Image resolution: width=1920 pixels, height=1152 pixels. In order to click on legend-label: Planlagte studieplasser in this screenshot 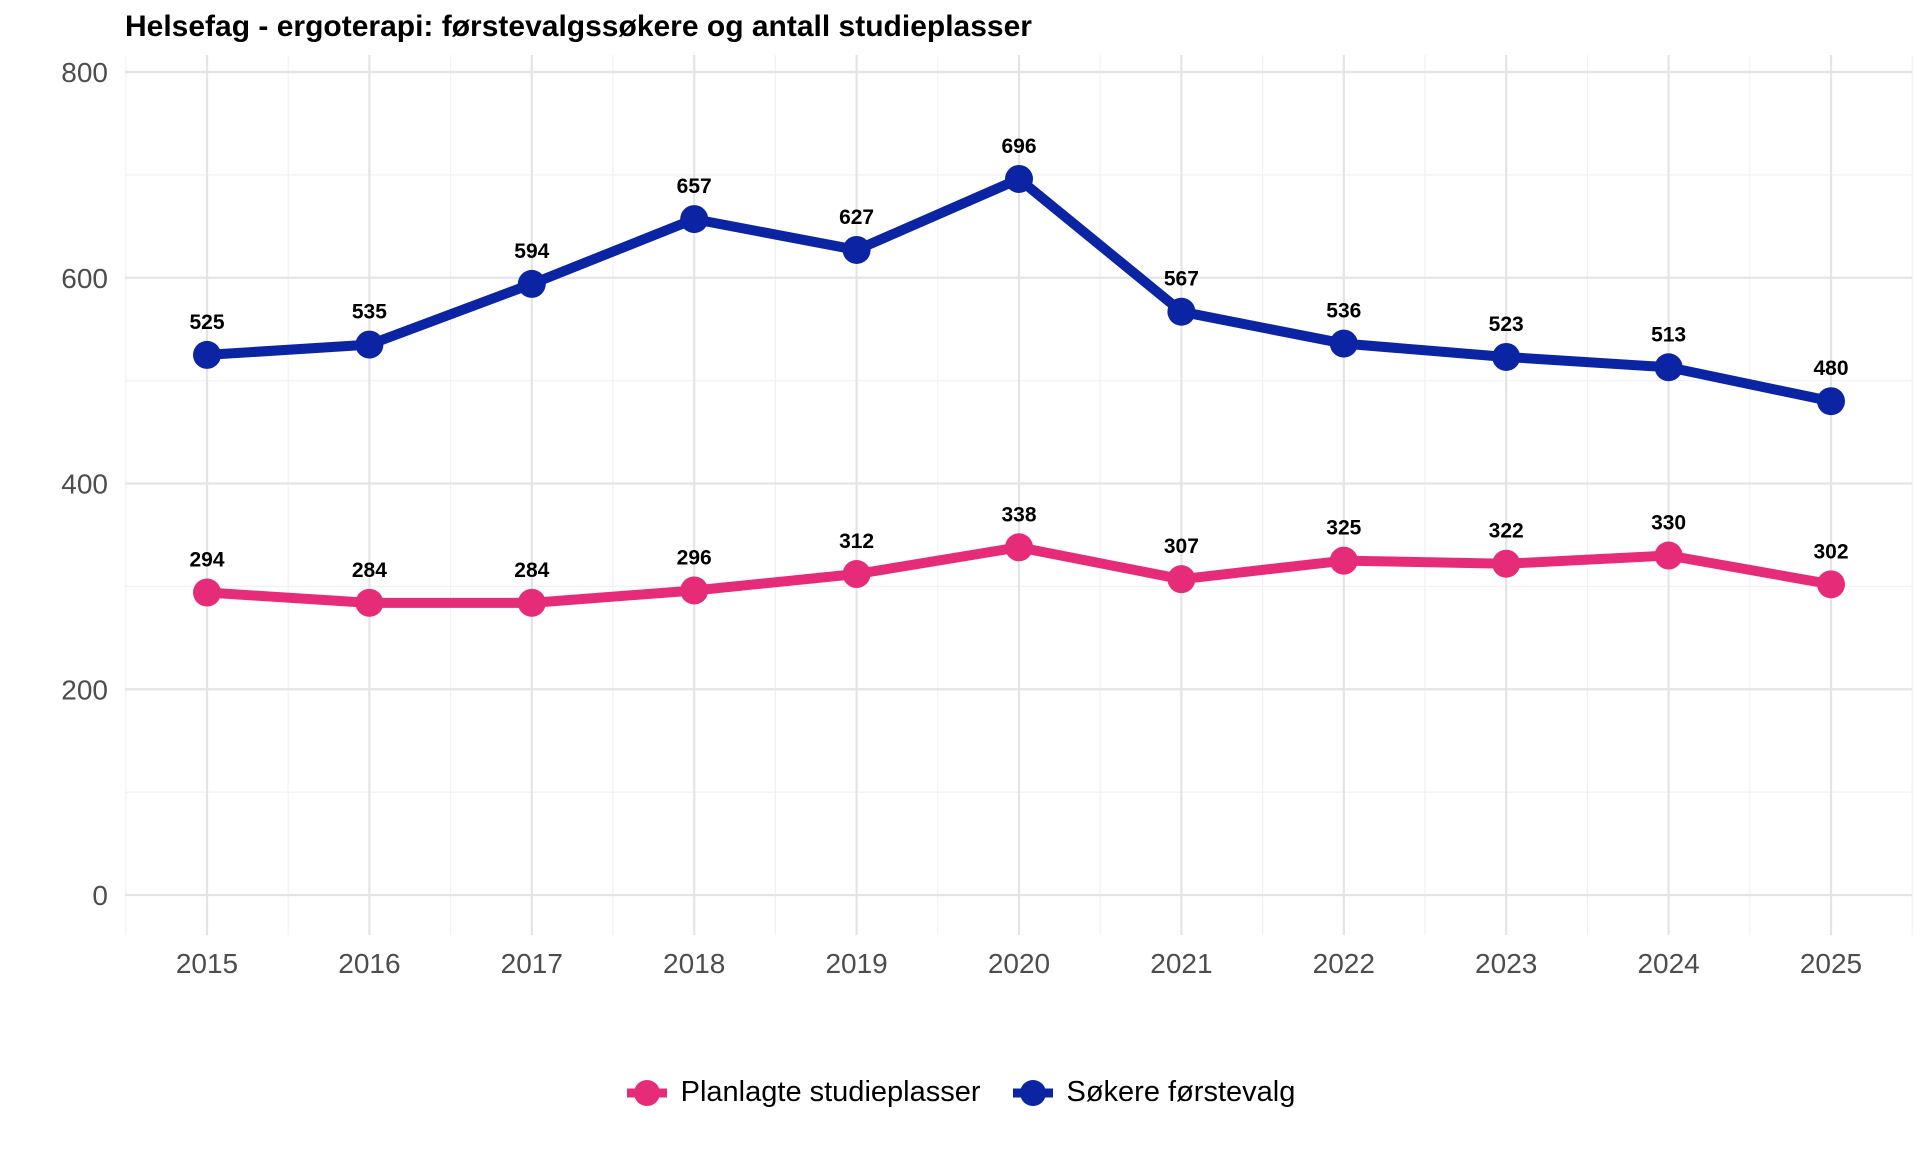, I will do `click(830, 1092)`.